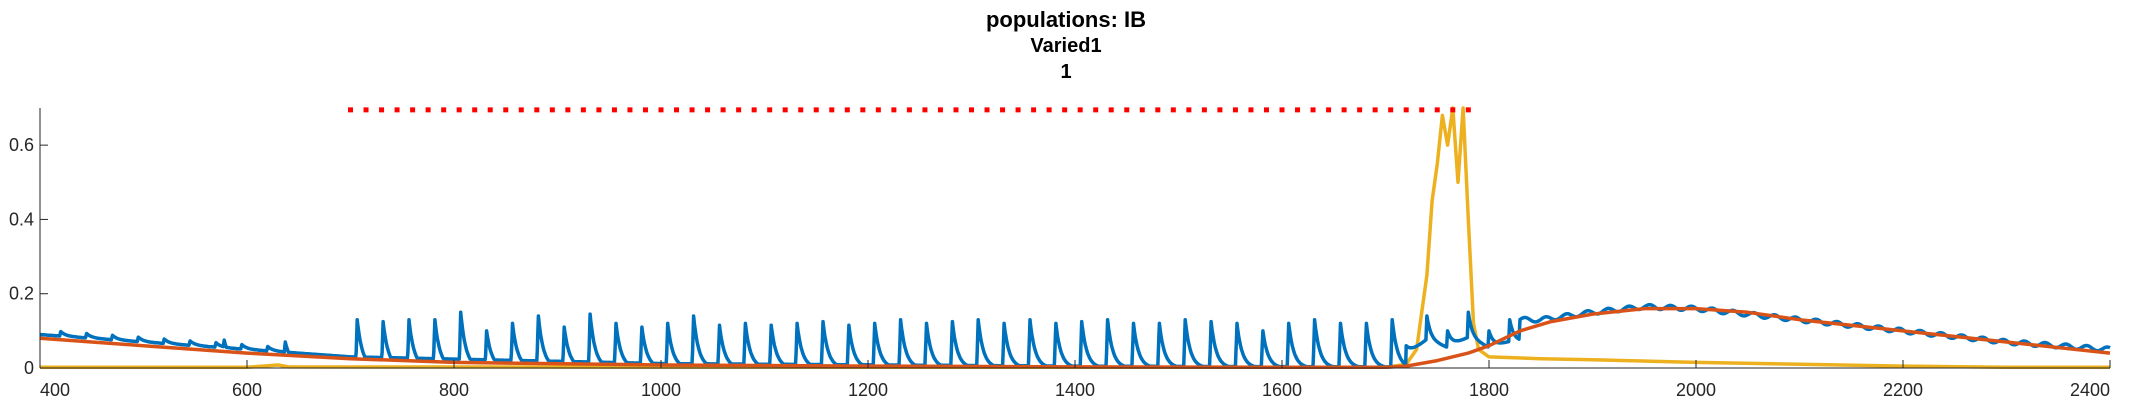  I want to click on chart-subtitle-1: Varied1, so click(1065, 46).